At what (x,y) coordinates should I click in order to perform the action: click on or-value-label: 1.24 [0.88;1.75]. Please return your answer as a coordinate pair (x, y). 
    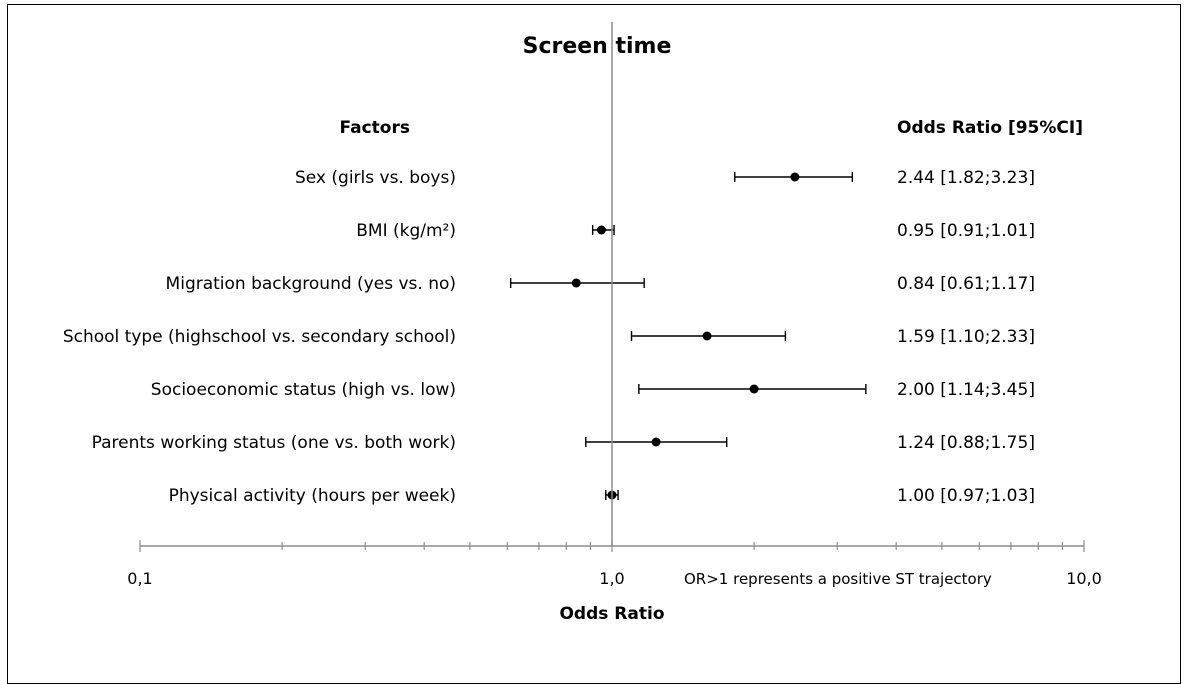
    Looking at the image, I should click on (966, 443).